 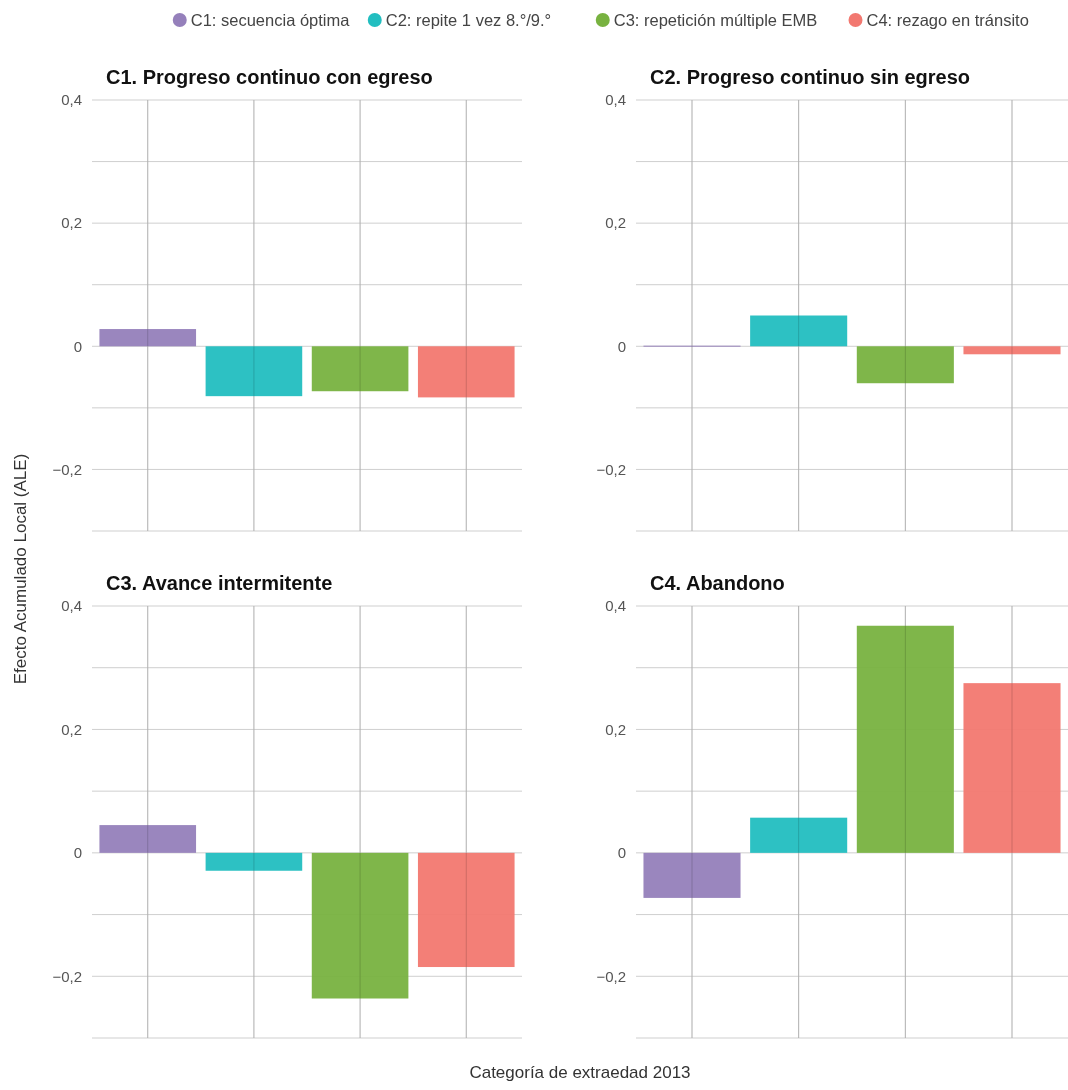 I want to click on legend-label: C4: rezago en tránsito, so click(x=947, y=19).